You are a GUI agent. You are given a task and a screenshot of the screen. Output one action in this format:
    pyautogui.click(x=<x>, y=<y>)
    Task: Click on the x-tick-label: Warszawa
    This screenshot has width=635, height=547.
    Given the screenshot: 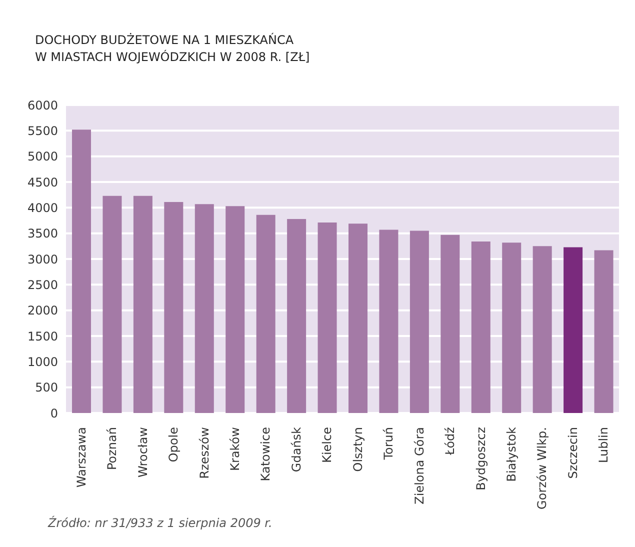 What is the action you would take?
    pyautogui.click(x=81, y=457)
    